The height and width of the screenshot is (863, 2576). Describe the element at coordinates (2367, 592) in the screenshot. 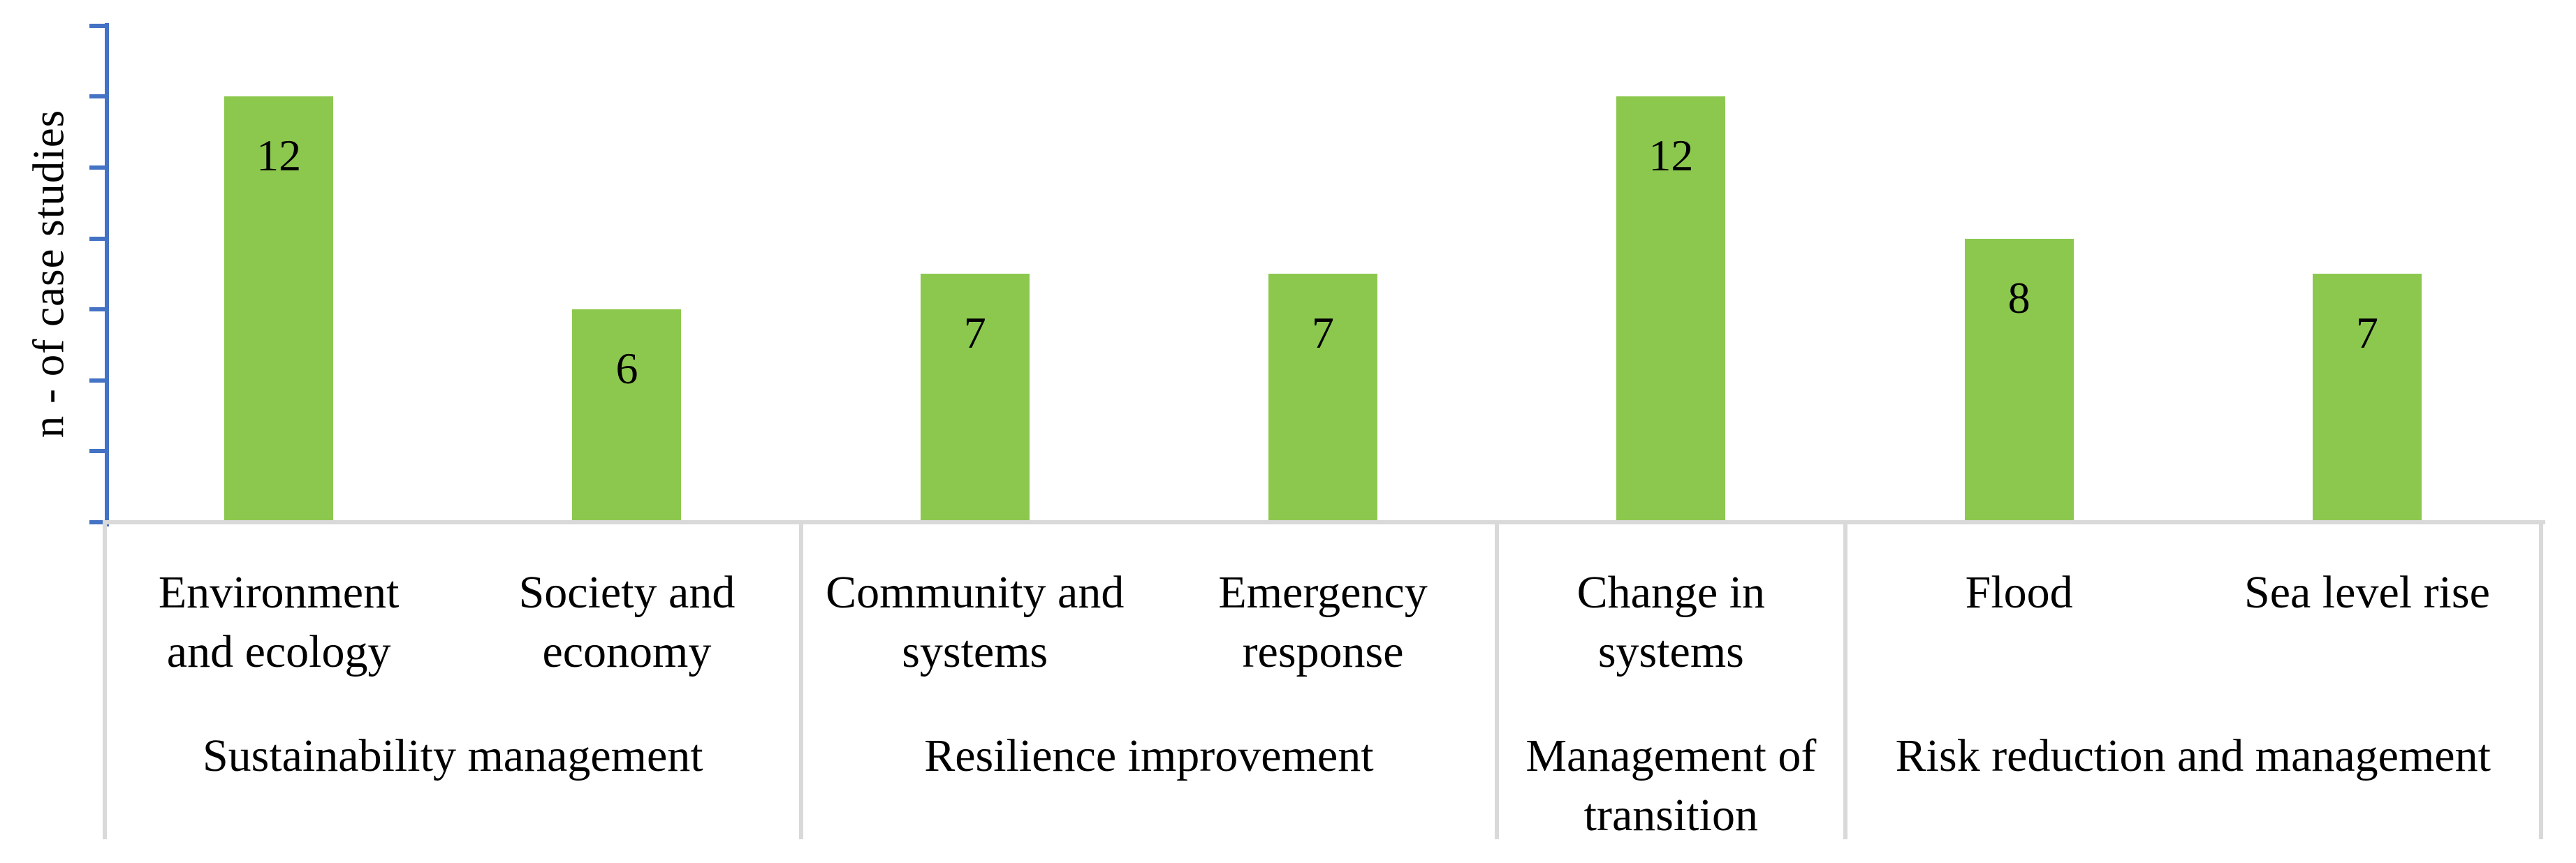

I see `category-label-line: Sea level rise` at that location.